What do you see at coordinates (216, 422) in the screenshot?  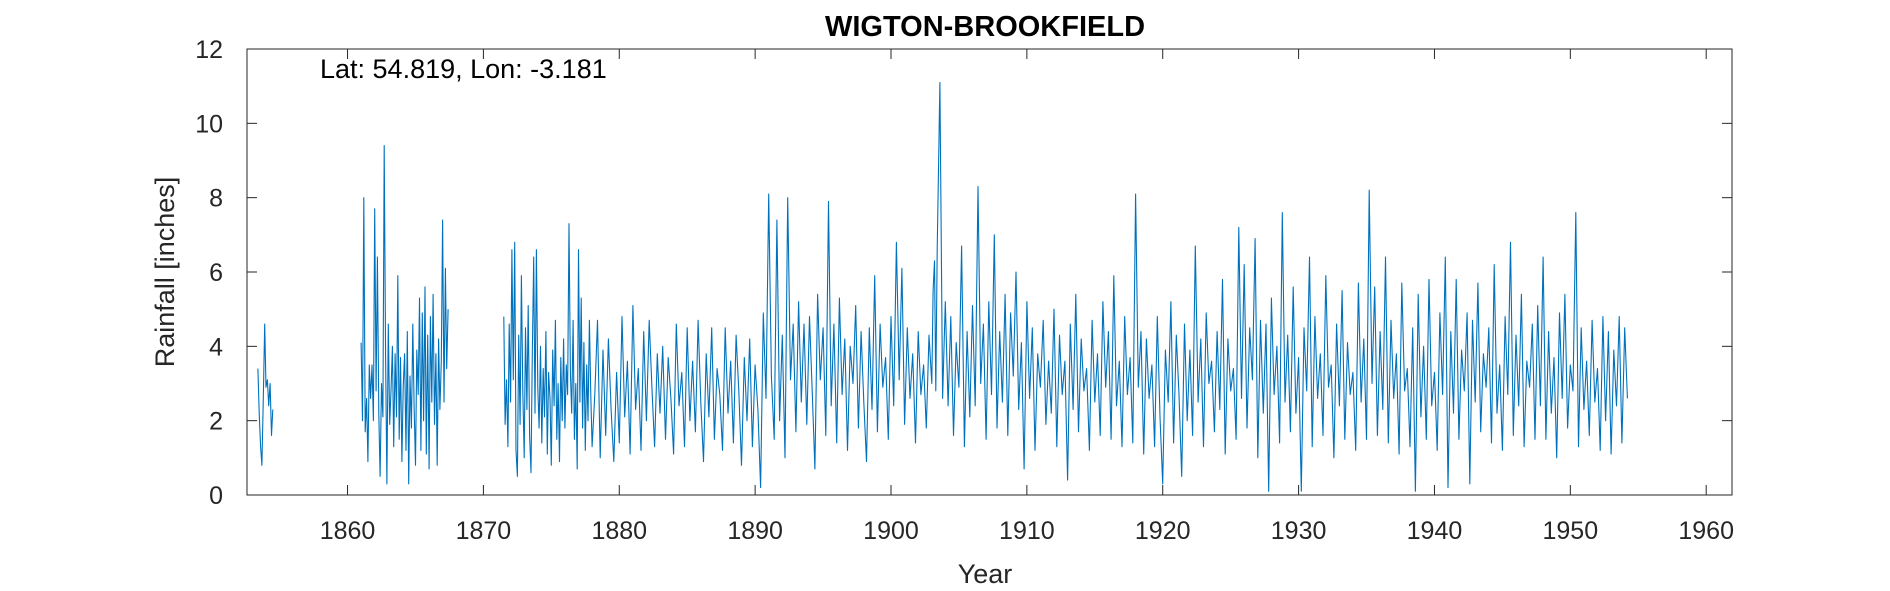 I see `y-tick-label: 2` at bounding box center [216, 422].